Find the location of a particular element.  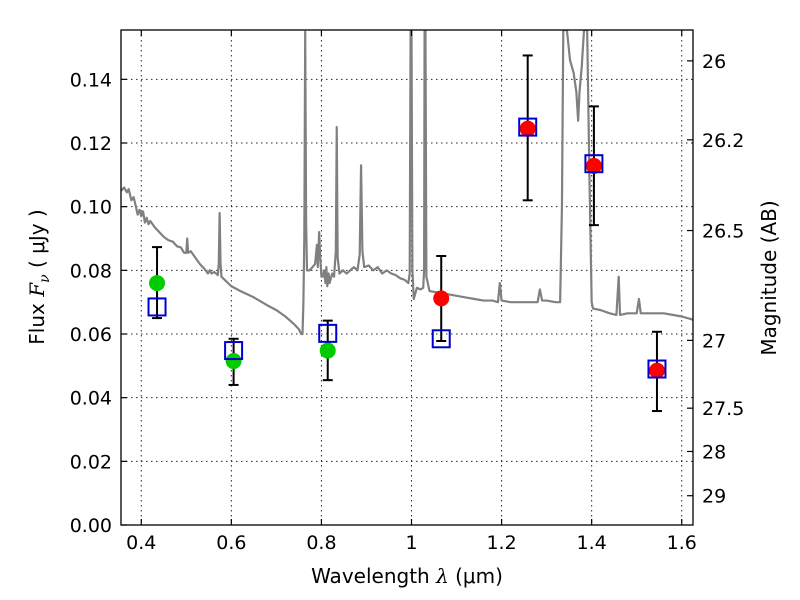

y-tick-label: 0.10 is located at coordinates (91, 208).